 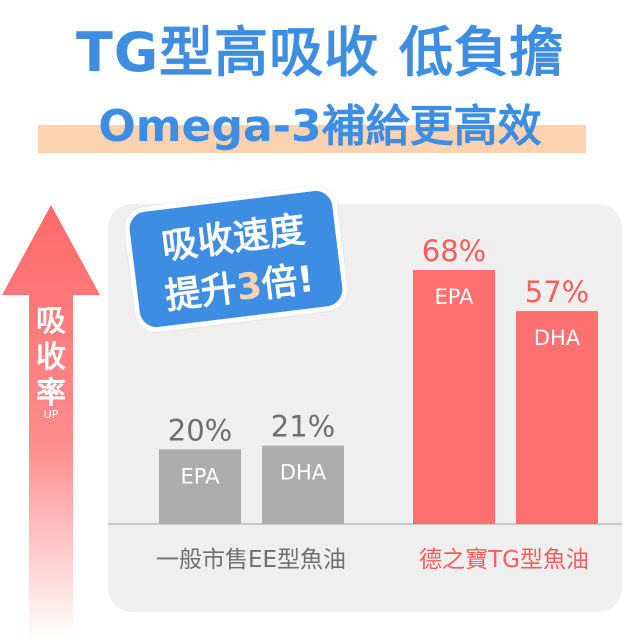 I want to click on badge-prefix: 提升, so click(x=201, y=293).